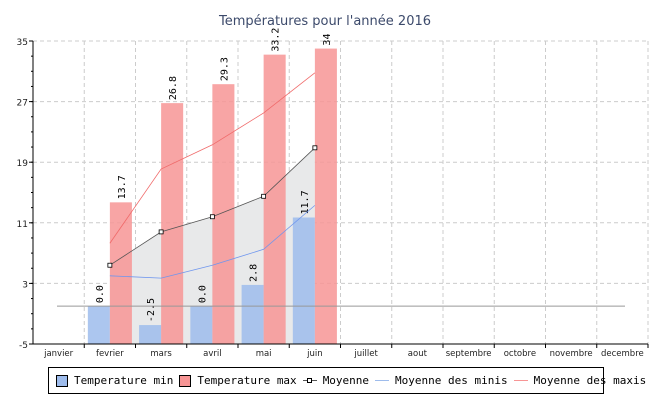  I want to click on legend-item-max: Temperature max, so click(238, 380).